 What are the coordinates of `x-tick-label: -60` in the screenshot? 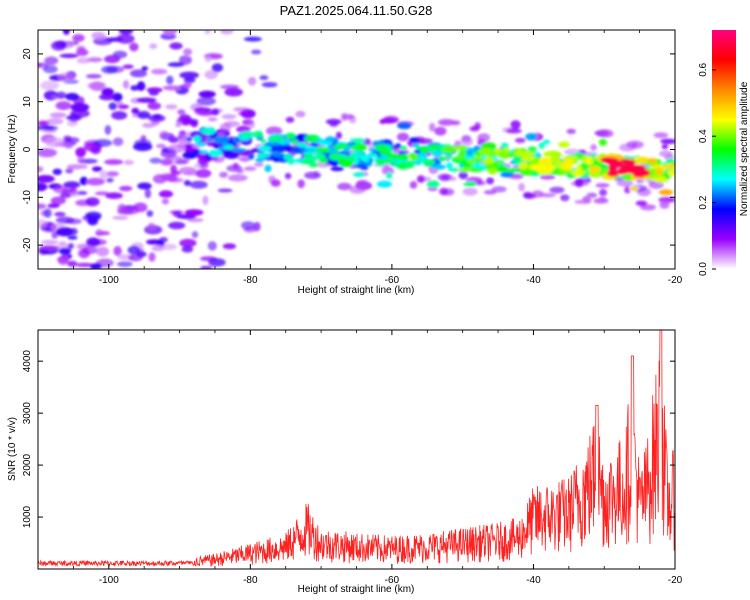 It's located at (392, 580).